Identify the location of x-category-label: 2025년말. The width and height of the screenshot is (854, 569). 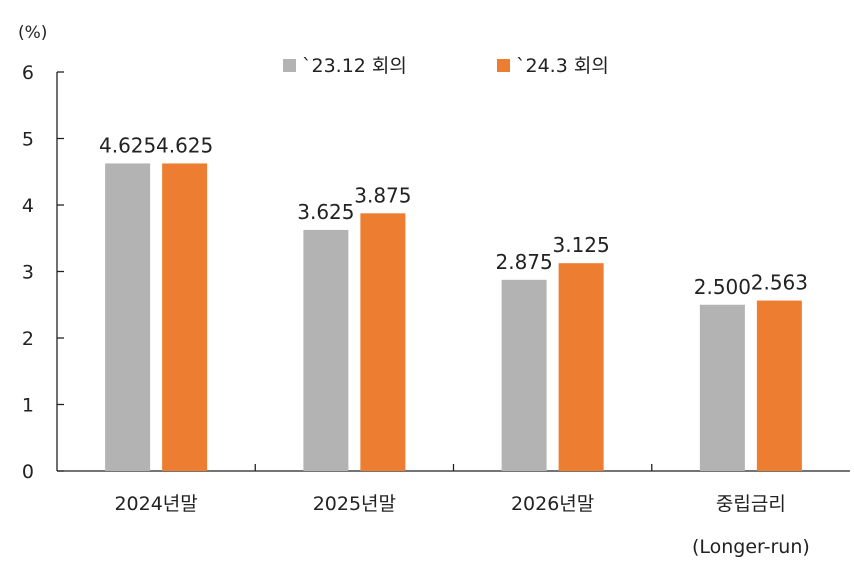
(354, 504).